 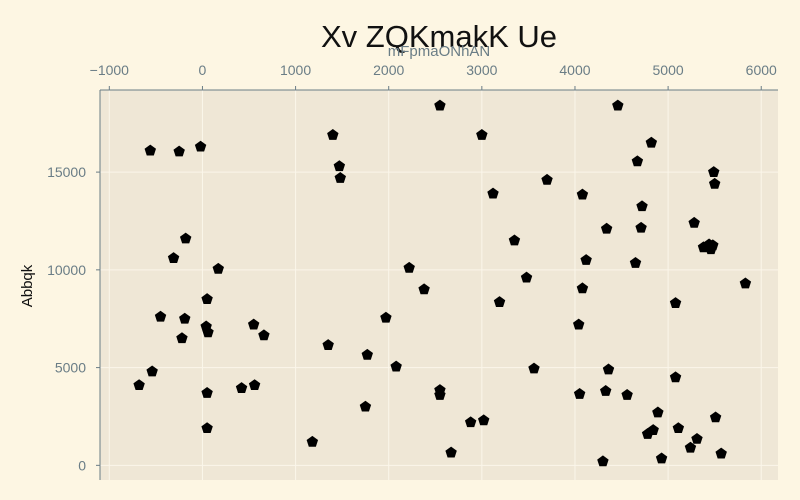 I want to click on y-tick-label: 0, so click(x=82, y=465).